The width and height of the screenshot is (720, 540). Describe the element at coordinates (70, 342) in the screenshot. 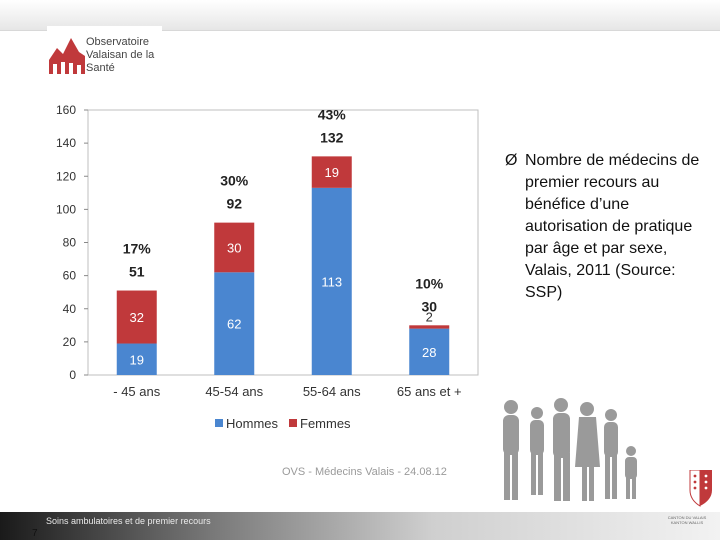

I see `y-tick-label: 20` at that location.